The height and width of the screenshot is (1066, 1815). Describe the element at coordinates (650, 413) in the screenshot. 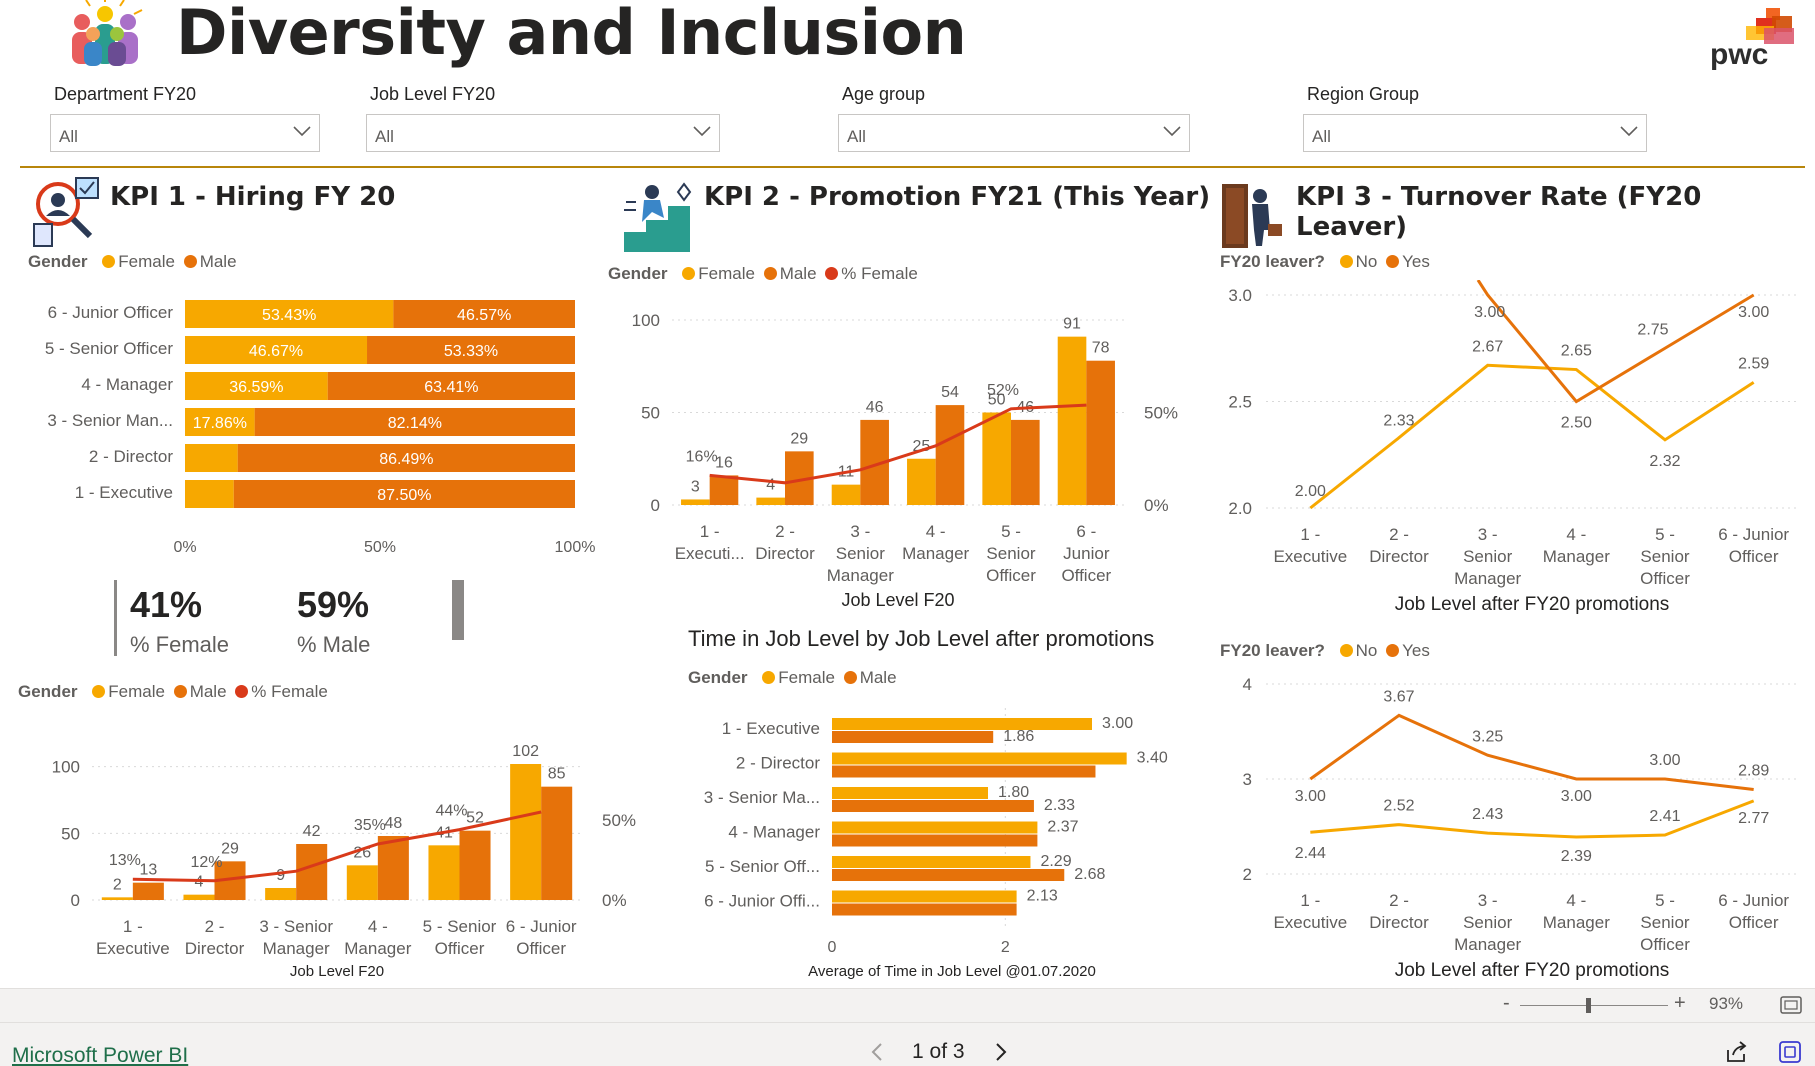

I see `y-tick-label: 50` at that location.